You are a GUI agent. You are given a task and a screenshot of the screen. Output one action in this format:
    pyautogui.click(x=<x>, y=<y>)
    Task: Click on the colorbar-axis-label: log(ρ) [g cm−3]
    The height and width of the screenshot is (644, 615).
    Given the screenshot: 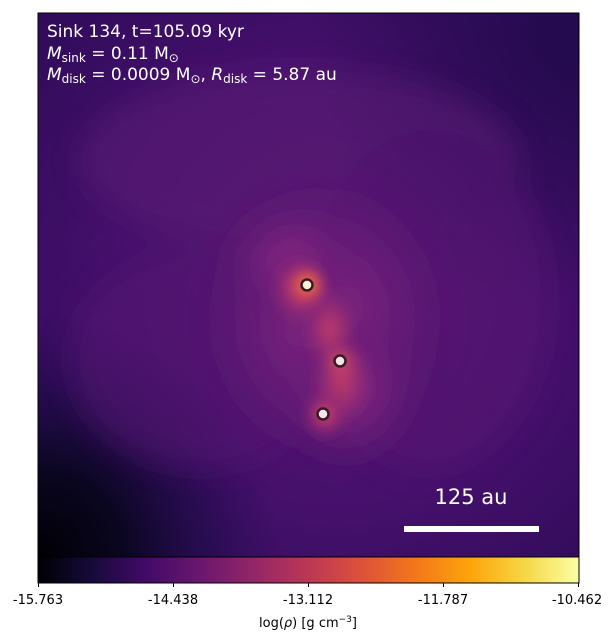 What is the action you would take?
    pyautogui.click(x=308, y=623)
    